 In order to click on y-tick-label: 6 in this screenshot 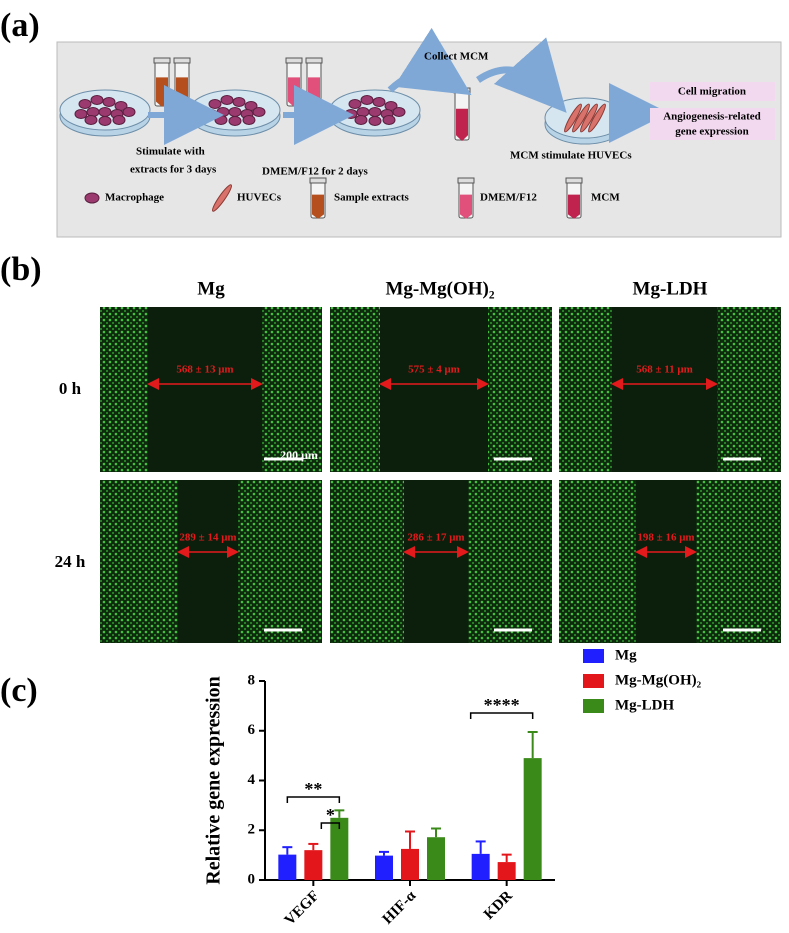, I will do `click(252, 730)`.